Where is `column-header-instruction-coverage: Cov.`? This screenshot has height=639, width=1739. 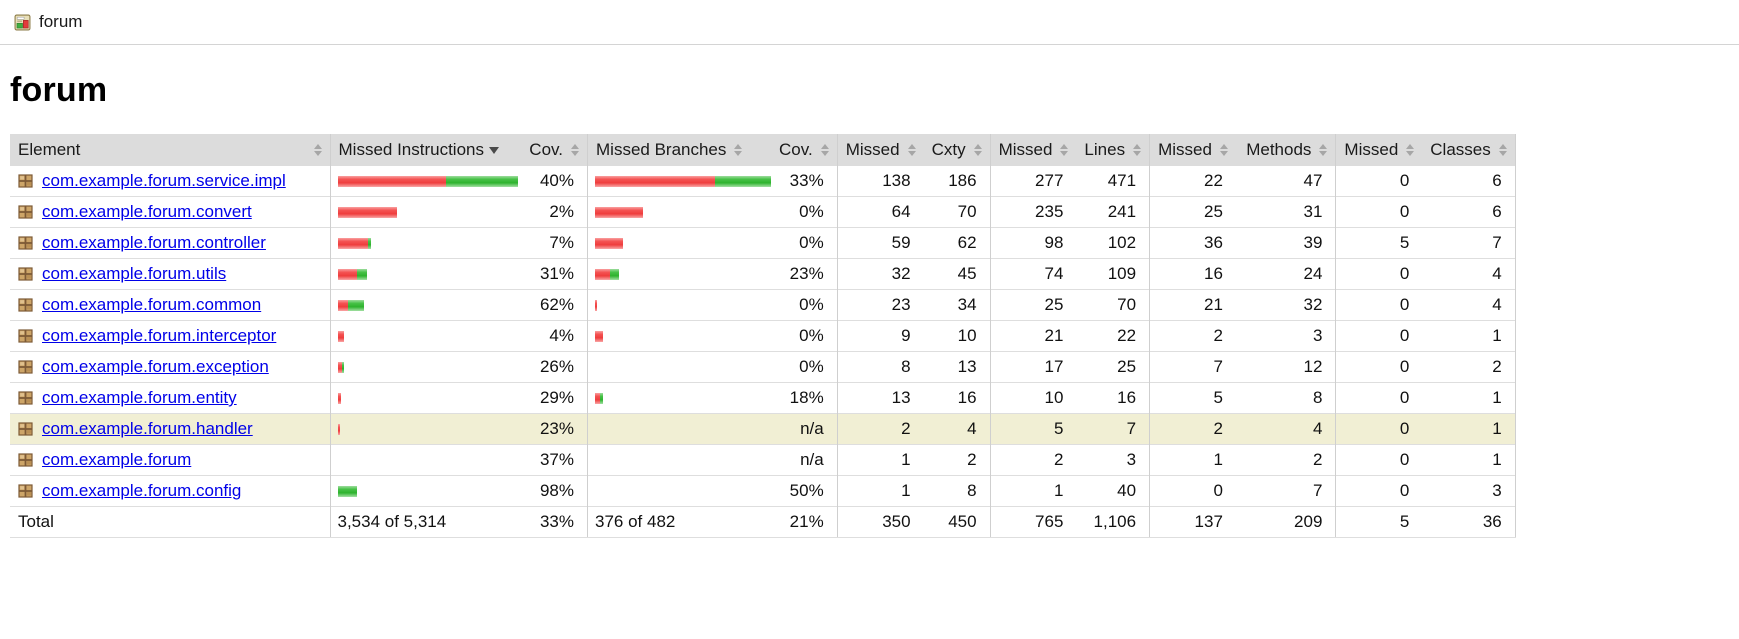
column-header-instruction-coverage: Cov. is located at coordinates (552, 150).